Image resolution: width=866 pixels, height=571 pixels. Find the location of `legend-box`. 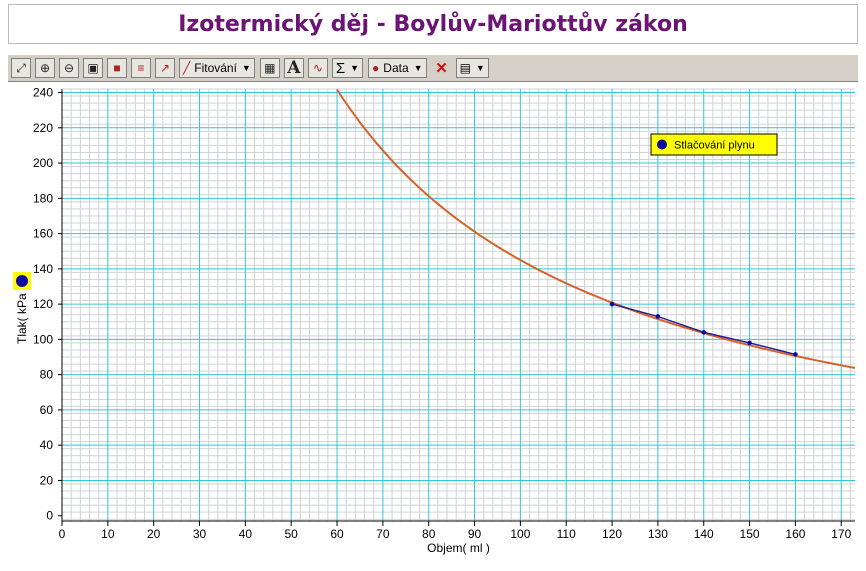

legend-box is located at coordinates (714, 144).